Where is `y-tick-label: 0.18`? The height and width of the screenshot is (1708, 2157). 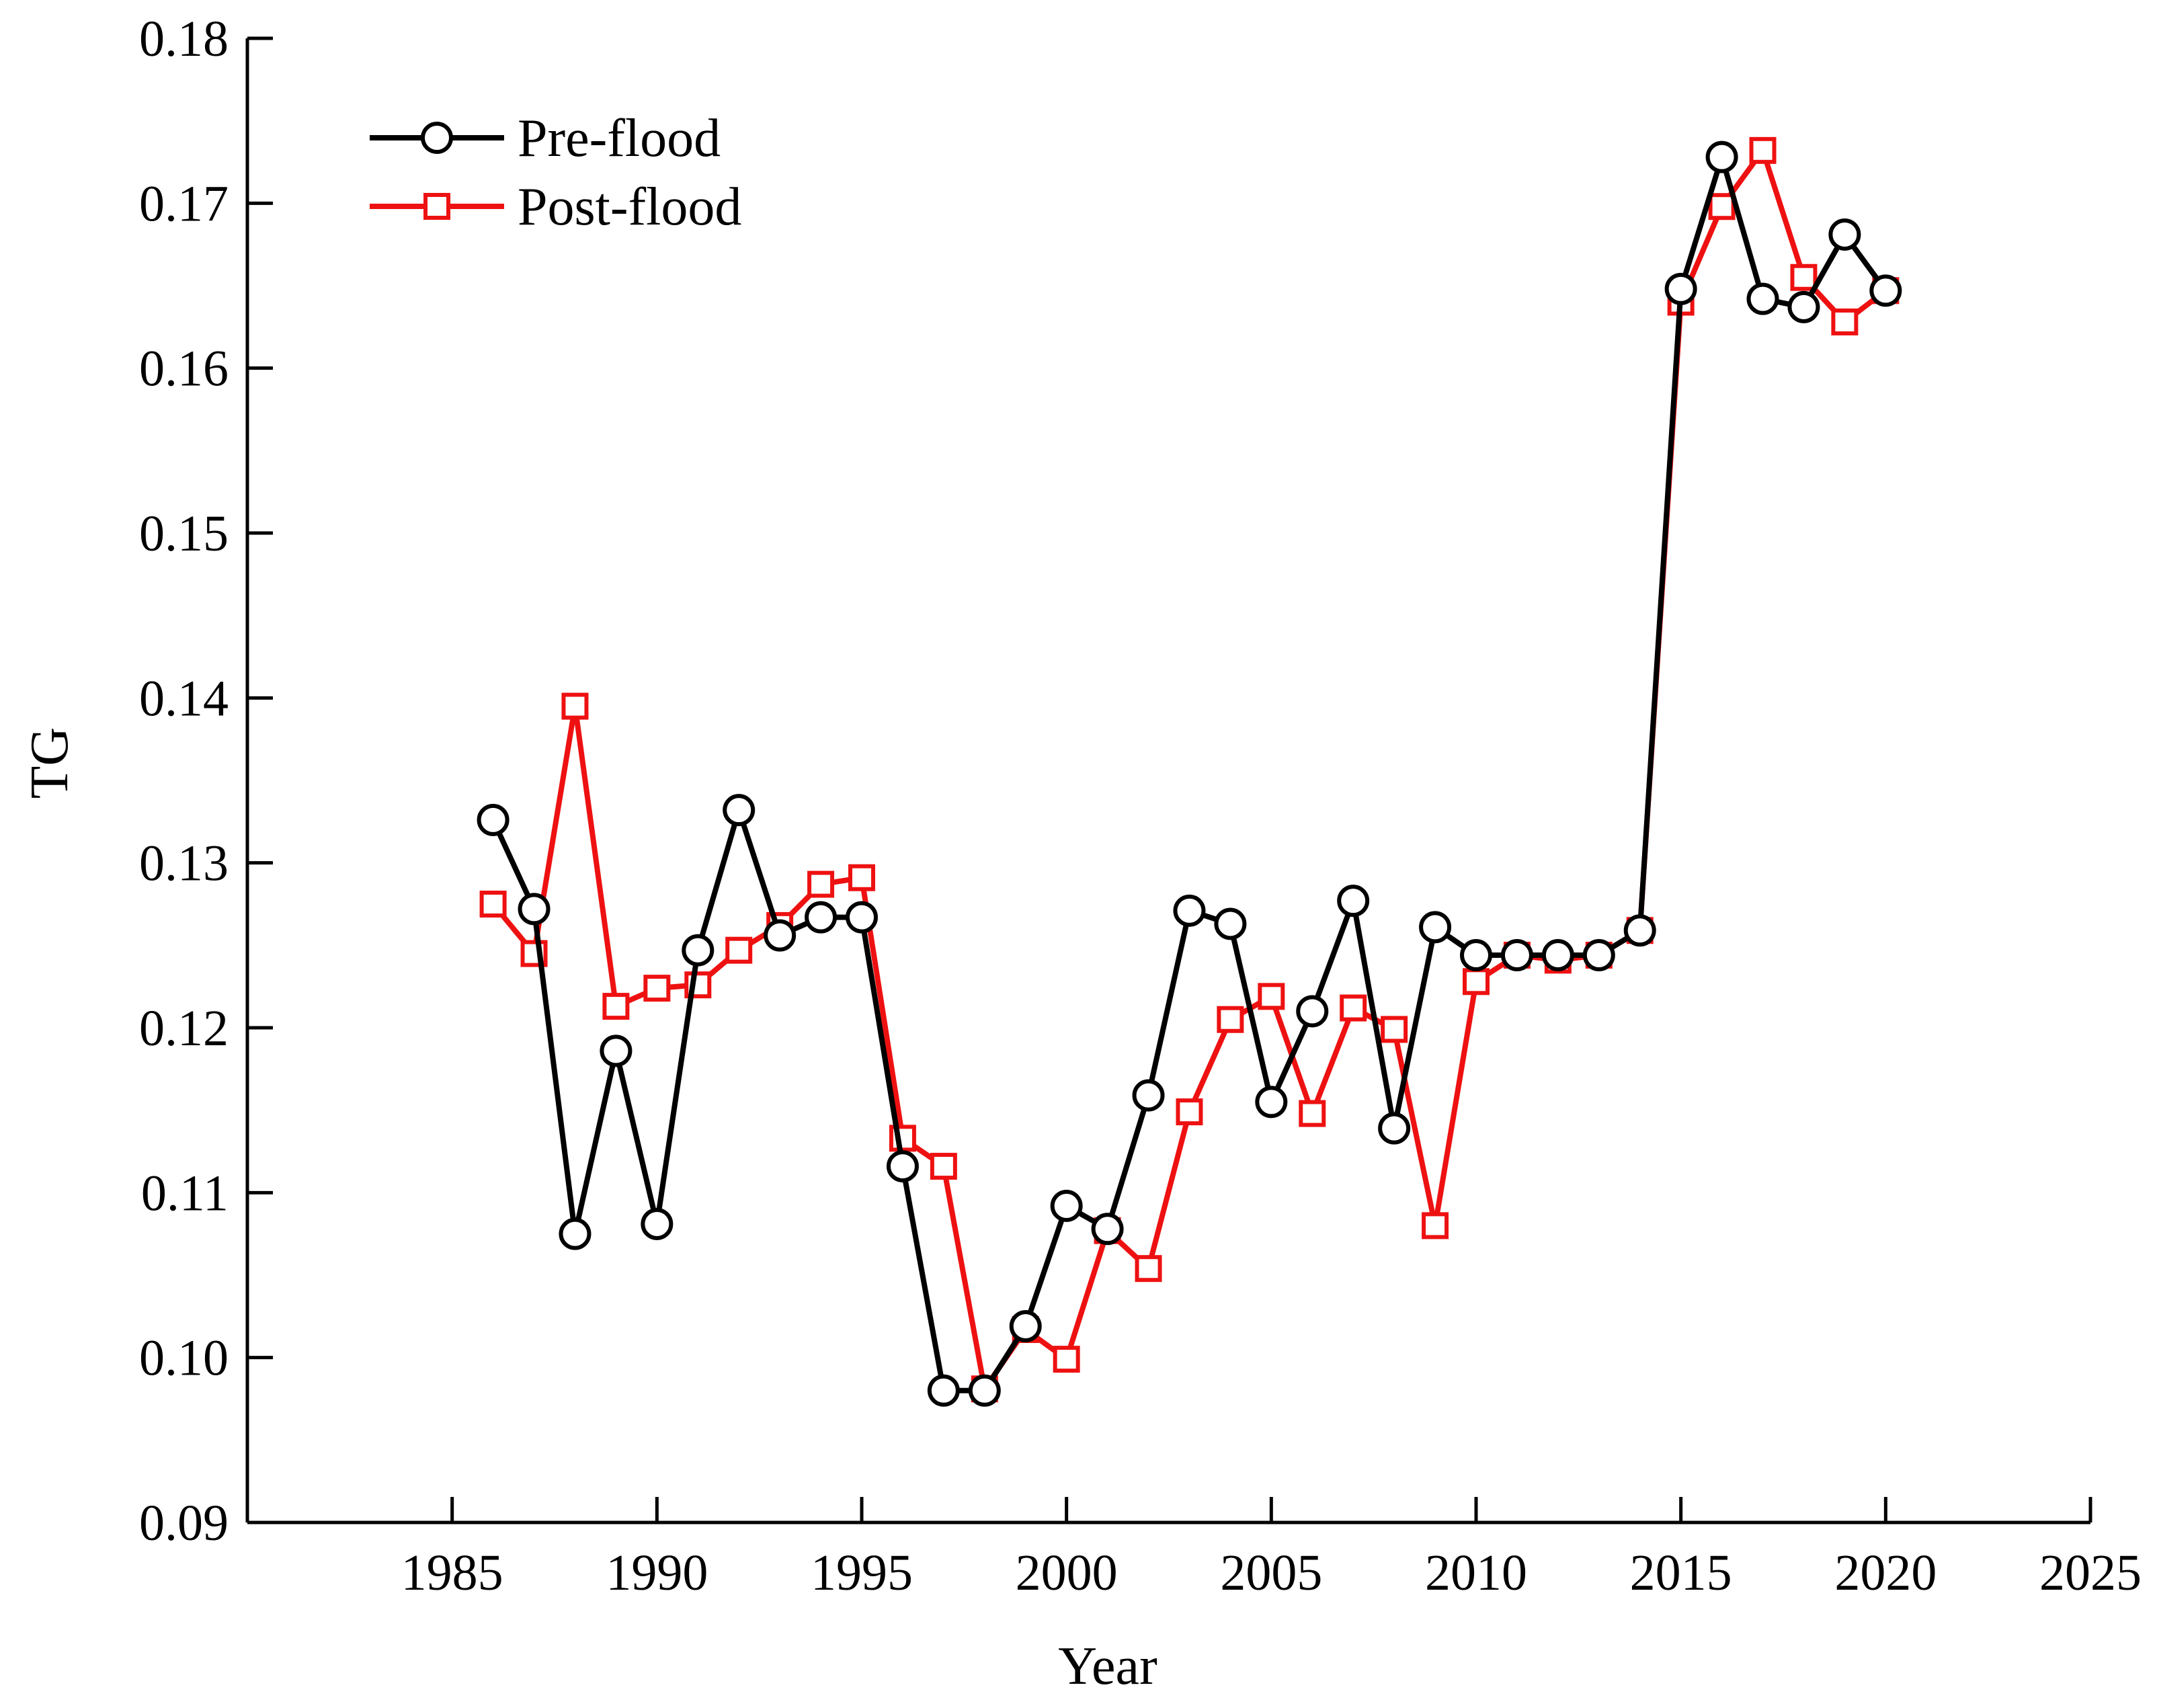 y-tick-label: 0.18 is located at coordinates (184, 39).